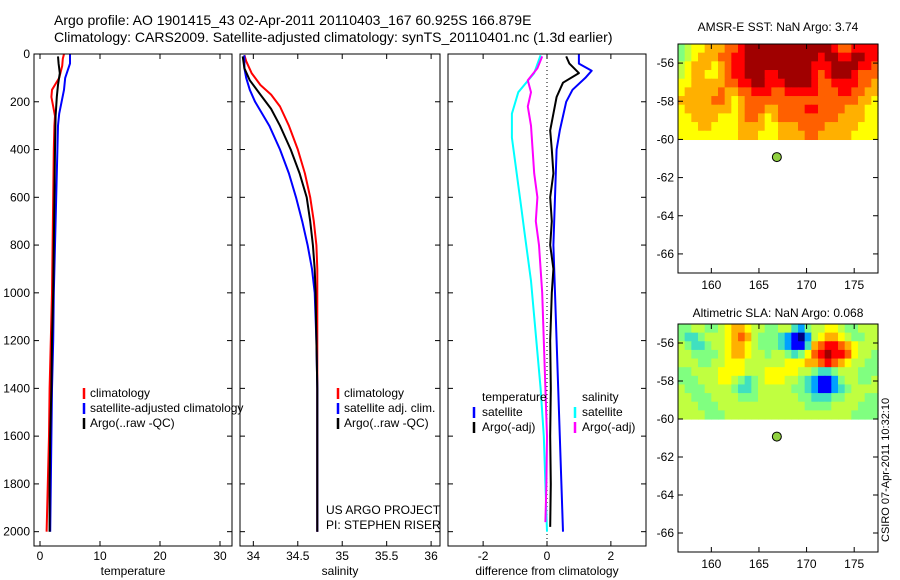  What do you see at coordinates (120, 393) in the screenshot?
I see `temperature-legend-entry: climatology` at bounding box center [120, 393].